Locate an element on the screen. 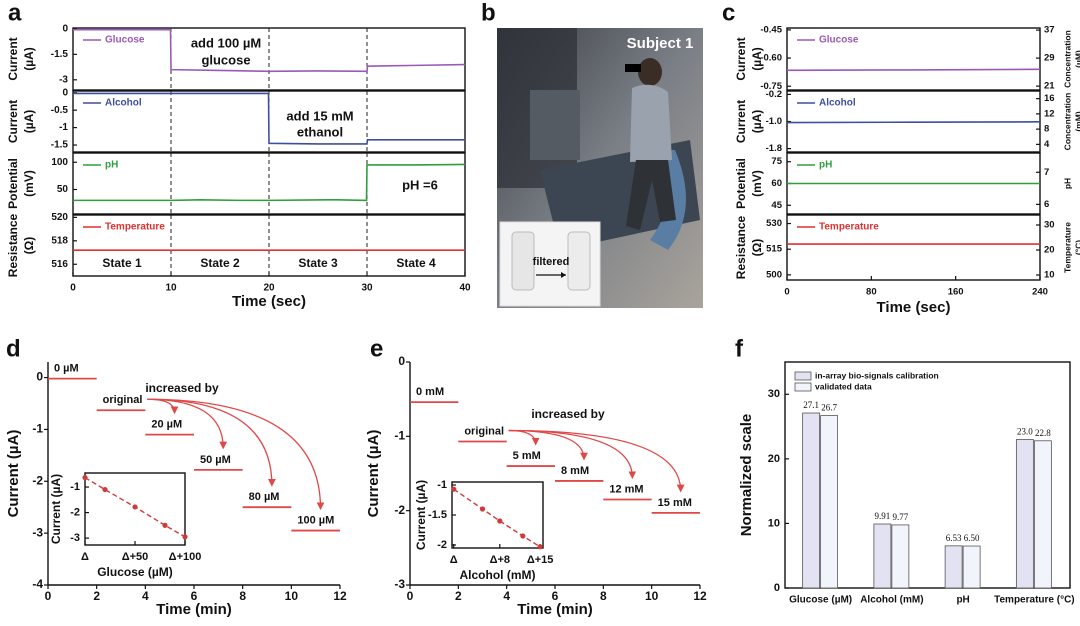  trend-line is located at coordinates (497, 518).